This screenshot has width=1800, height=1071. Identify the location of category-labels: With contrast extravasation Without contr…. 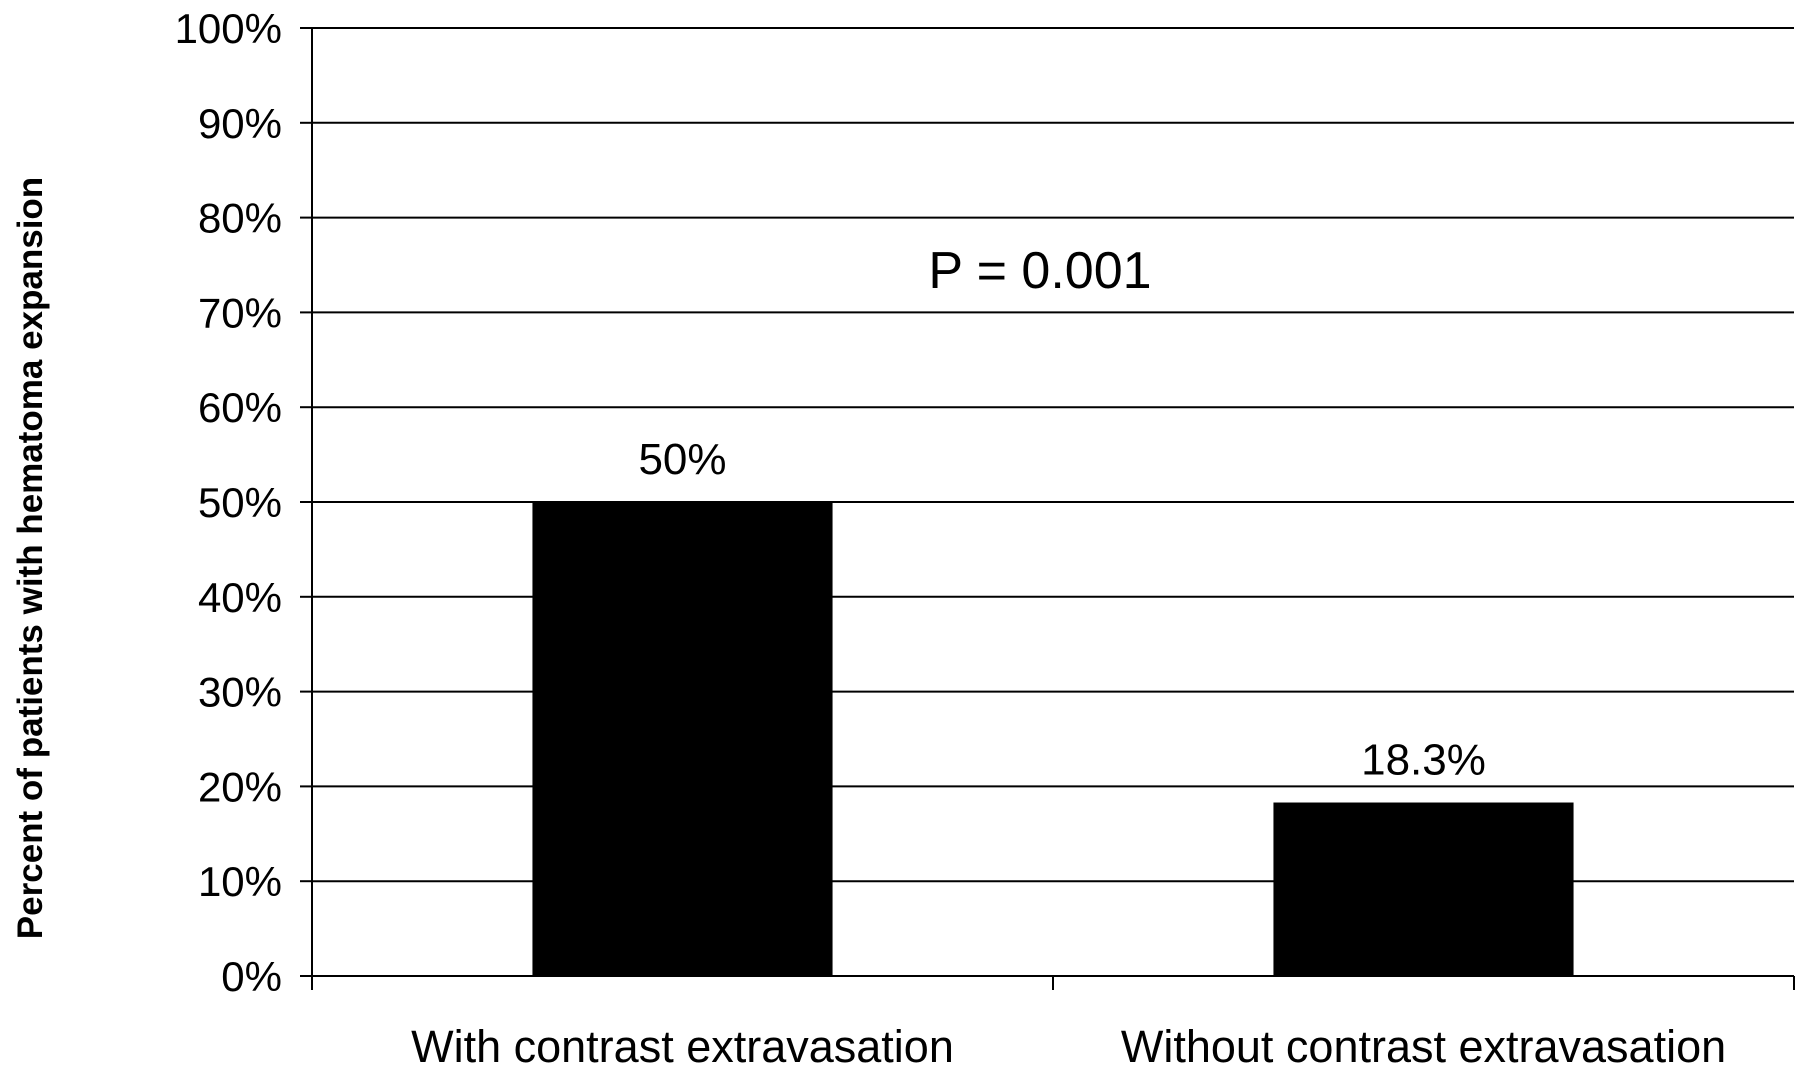
(1068, 1046).